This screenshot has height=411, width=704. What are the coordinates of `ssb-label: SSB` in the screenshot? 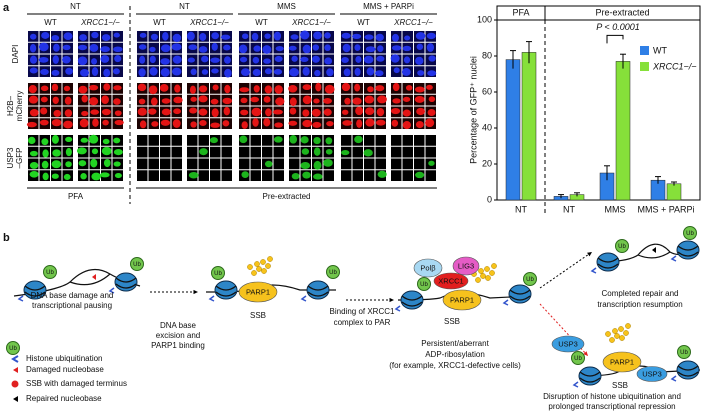 It's located at (452, 321).